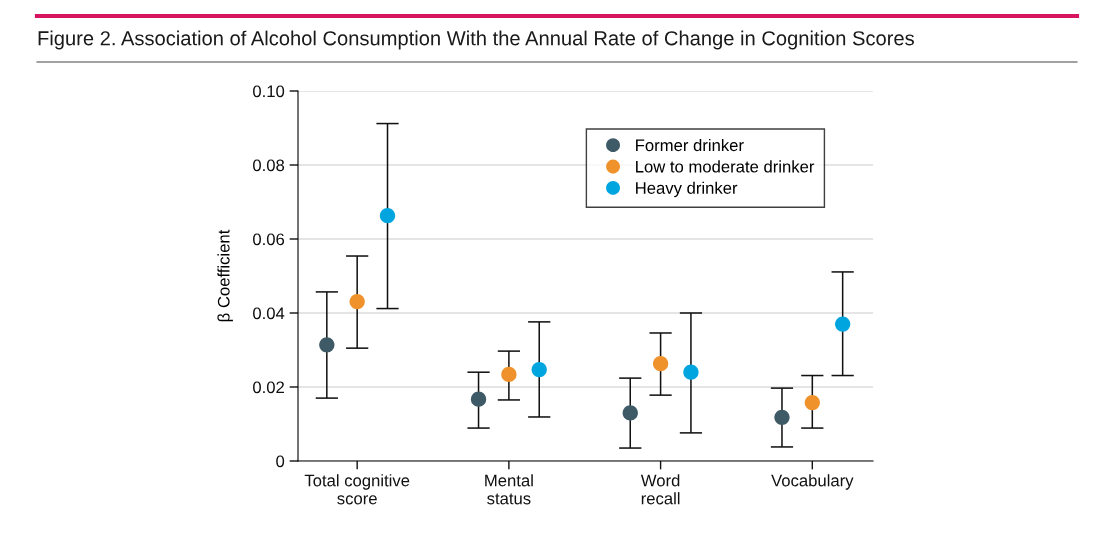 The image size is (1110, 556). I want to click on legend-label: Low to moderate drinker, so click(725, 166).